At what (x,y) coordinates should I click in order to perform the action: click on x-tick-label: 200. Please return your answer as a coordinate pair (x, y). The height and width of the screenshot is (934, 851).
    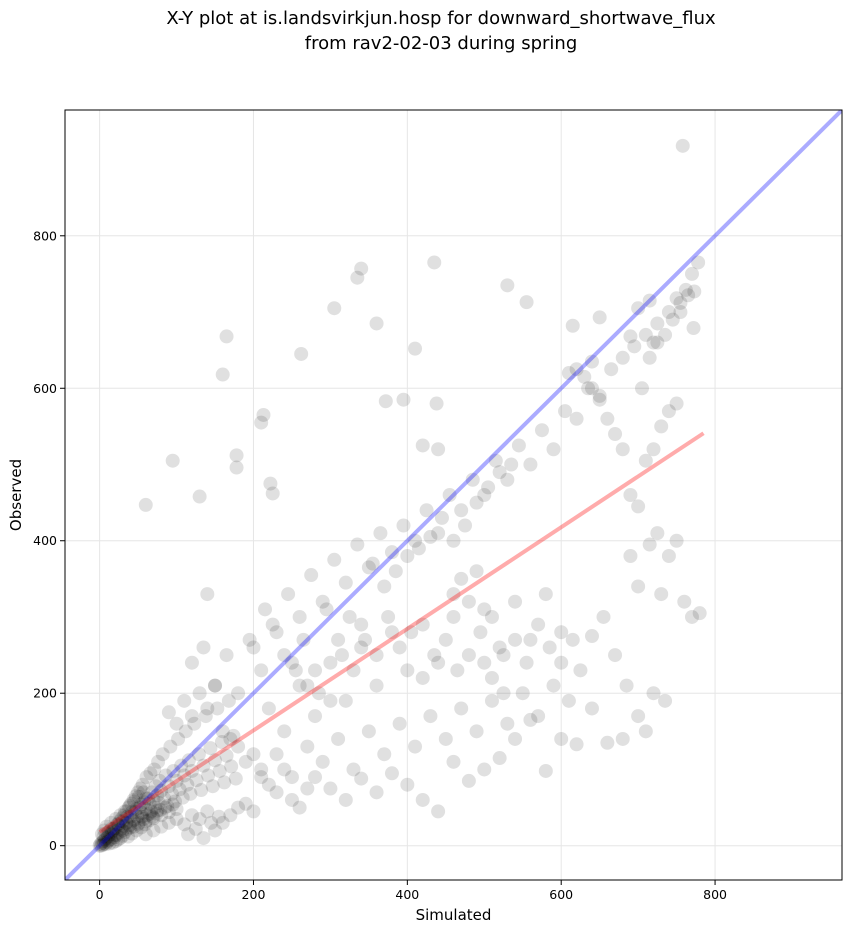
    Looking at the image, I should click on (254, 894).